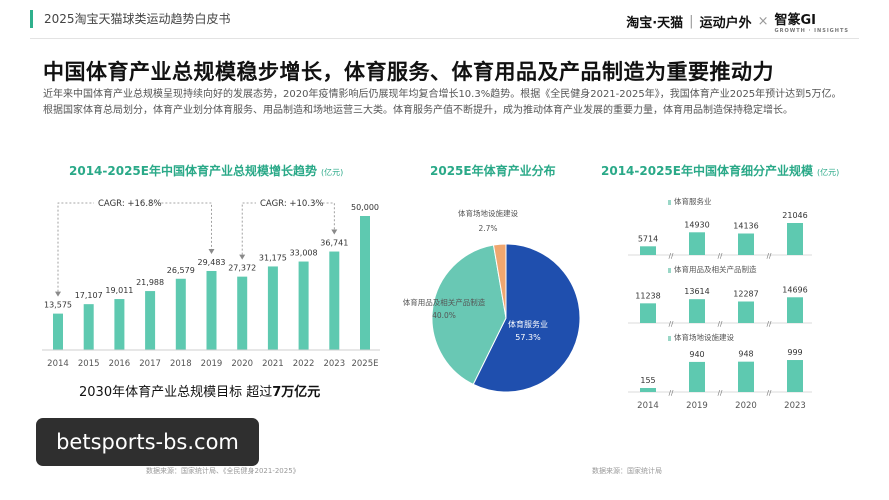 The height and width of the screenshot is (500, 889). I want to click on pie-label-goods-value: 40.0%, so click(444, 315).